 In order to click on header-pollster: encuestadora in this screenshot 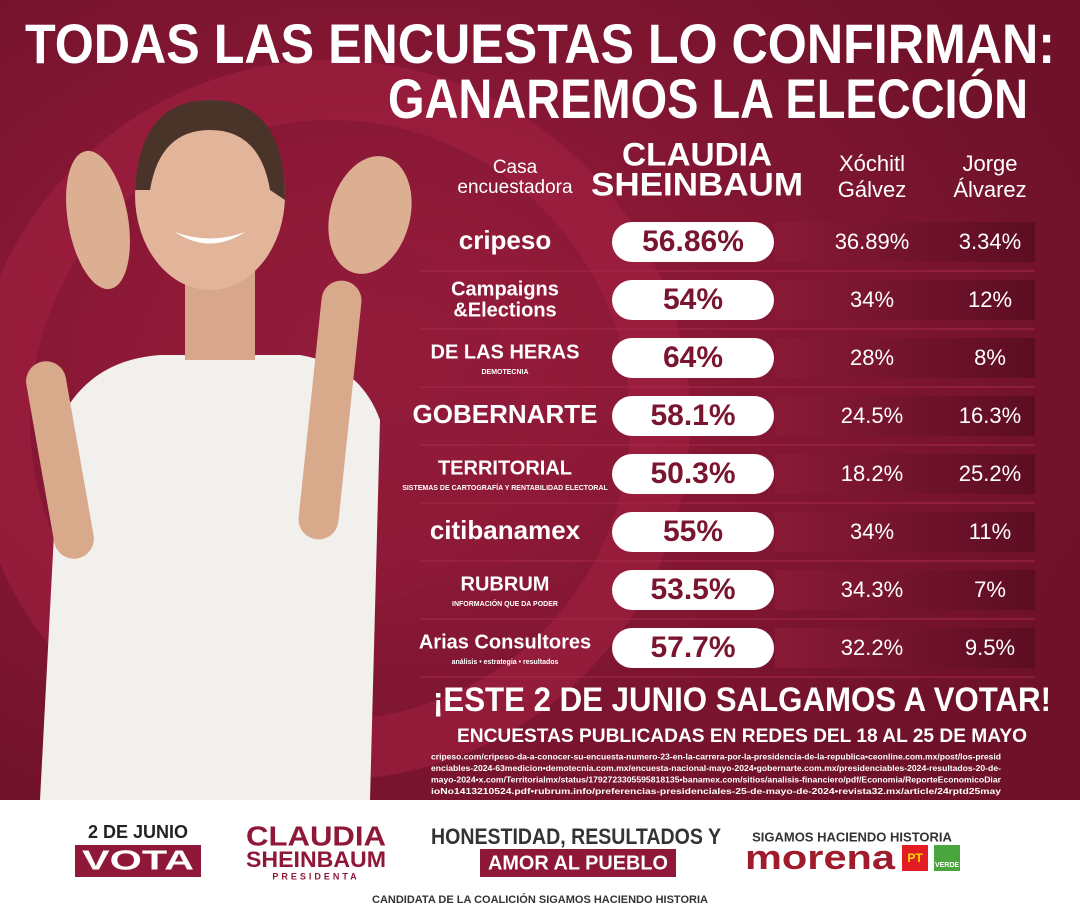, I will do `click(515, 187)`.